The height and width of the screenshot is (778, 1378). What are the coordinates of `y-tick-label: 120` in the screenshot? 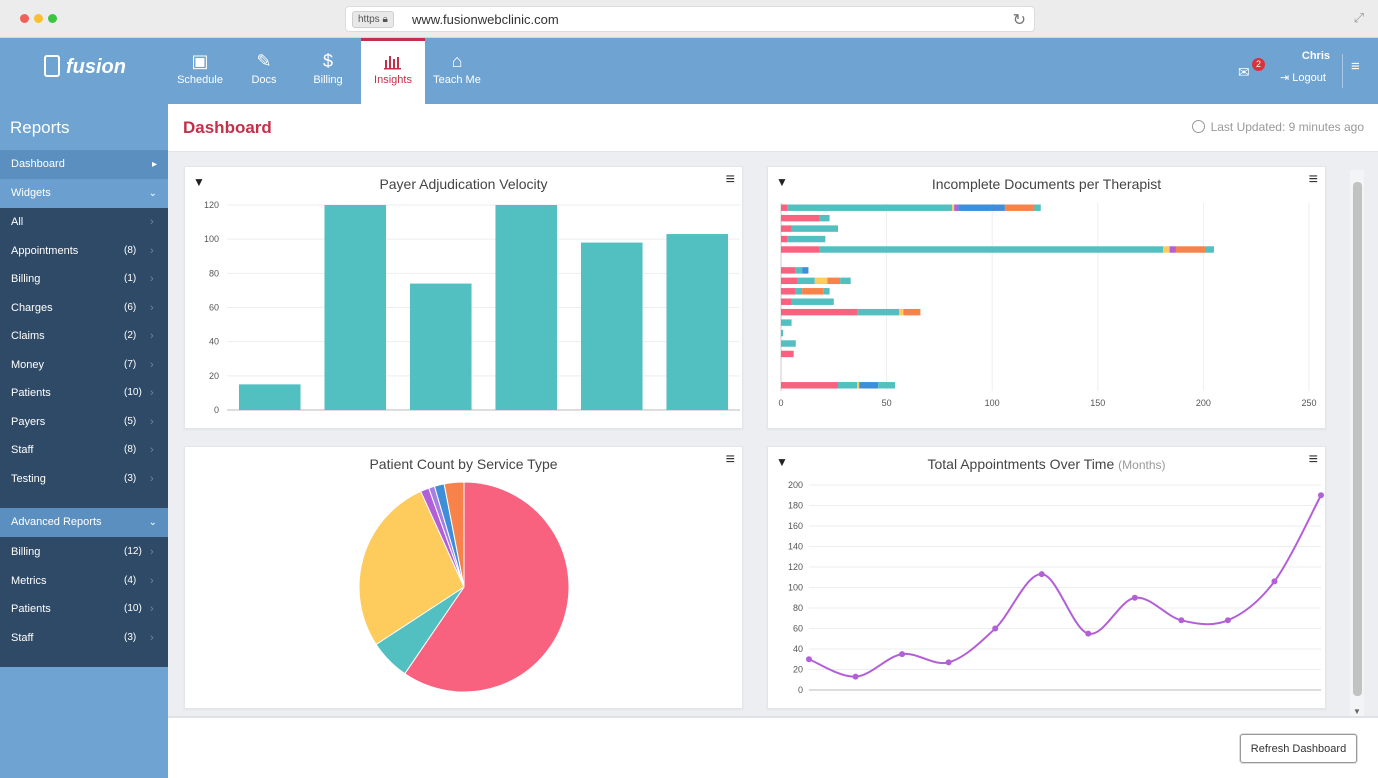 It's located at (795, 567).